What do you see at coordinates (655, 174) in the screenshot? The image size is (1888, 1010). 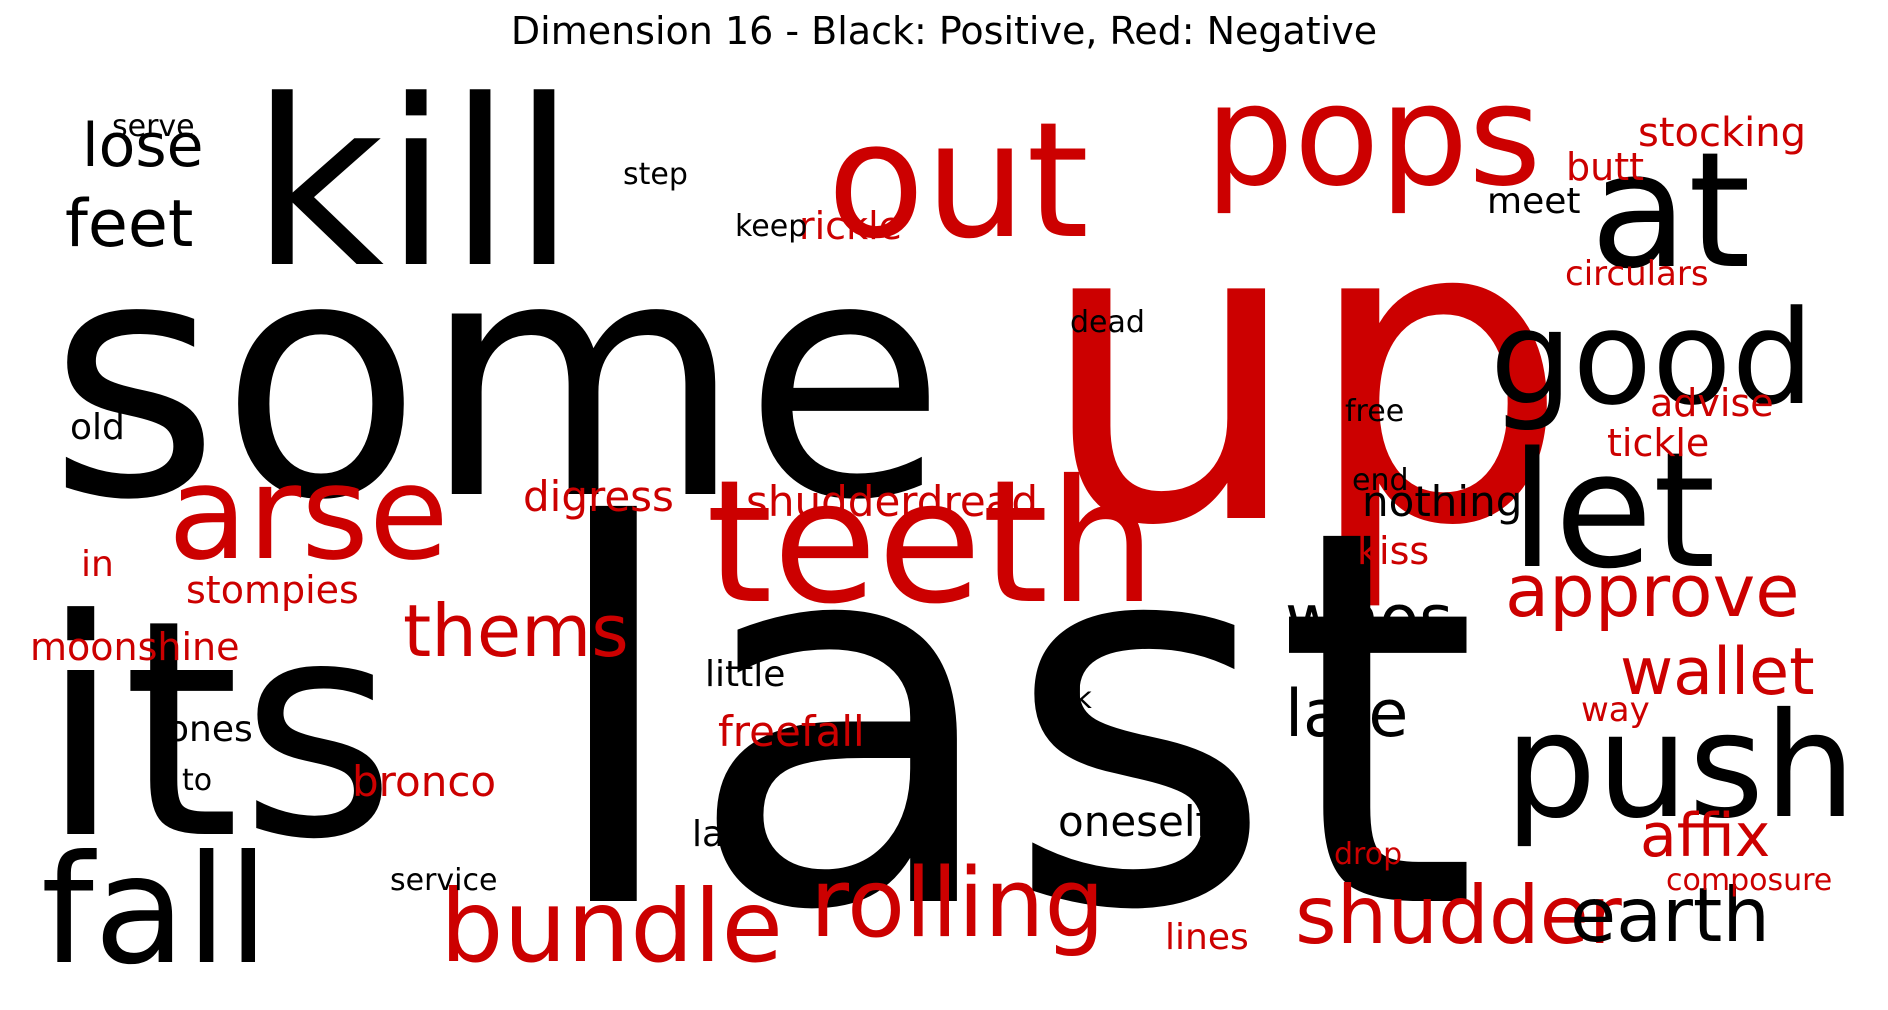 I see `cloud-word-step: step` at bounding box center [655, 174].